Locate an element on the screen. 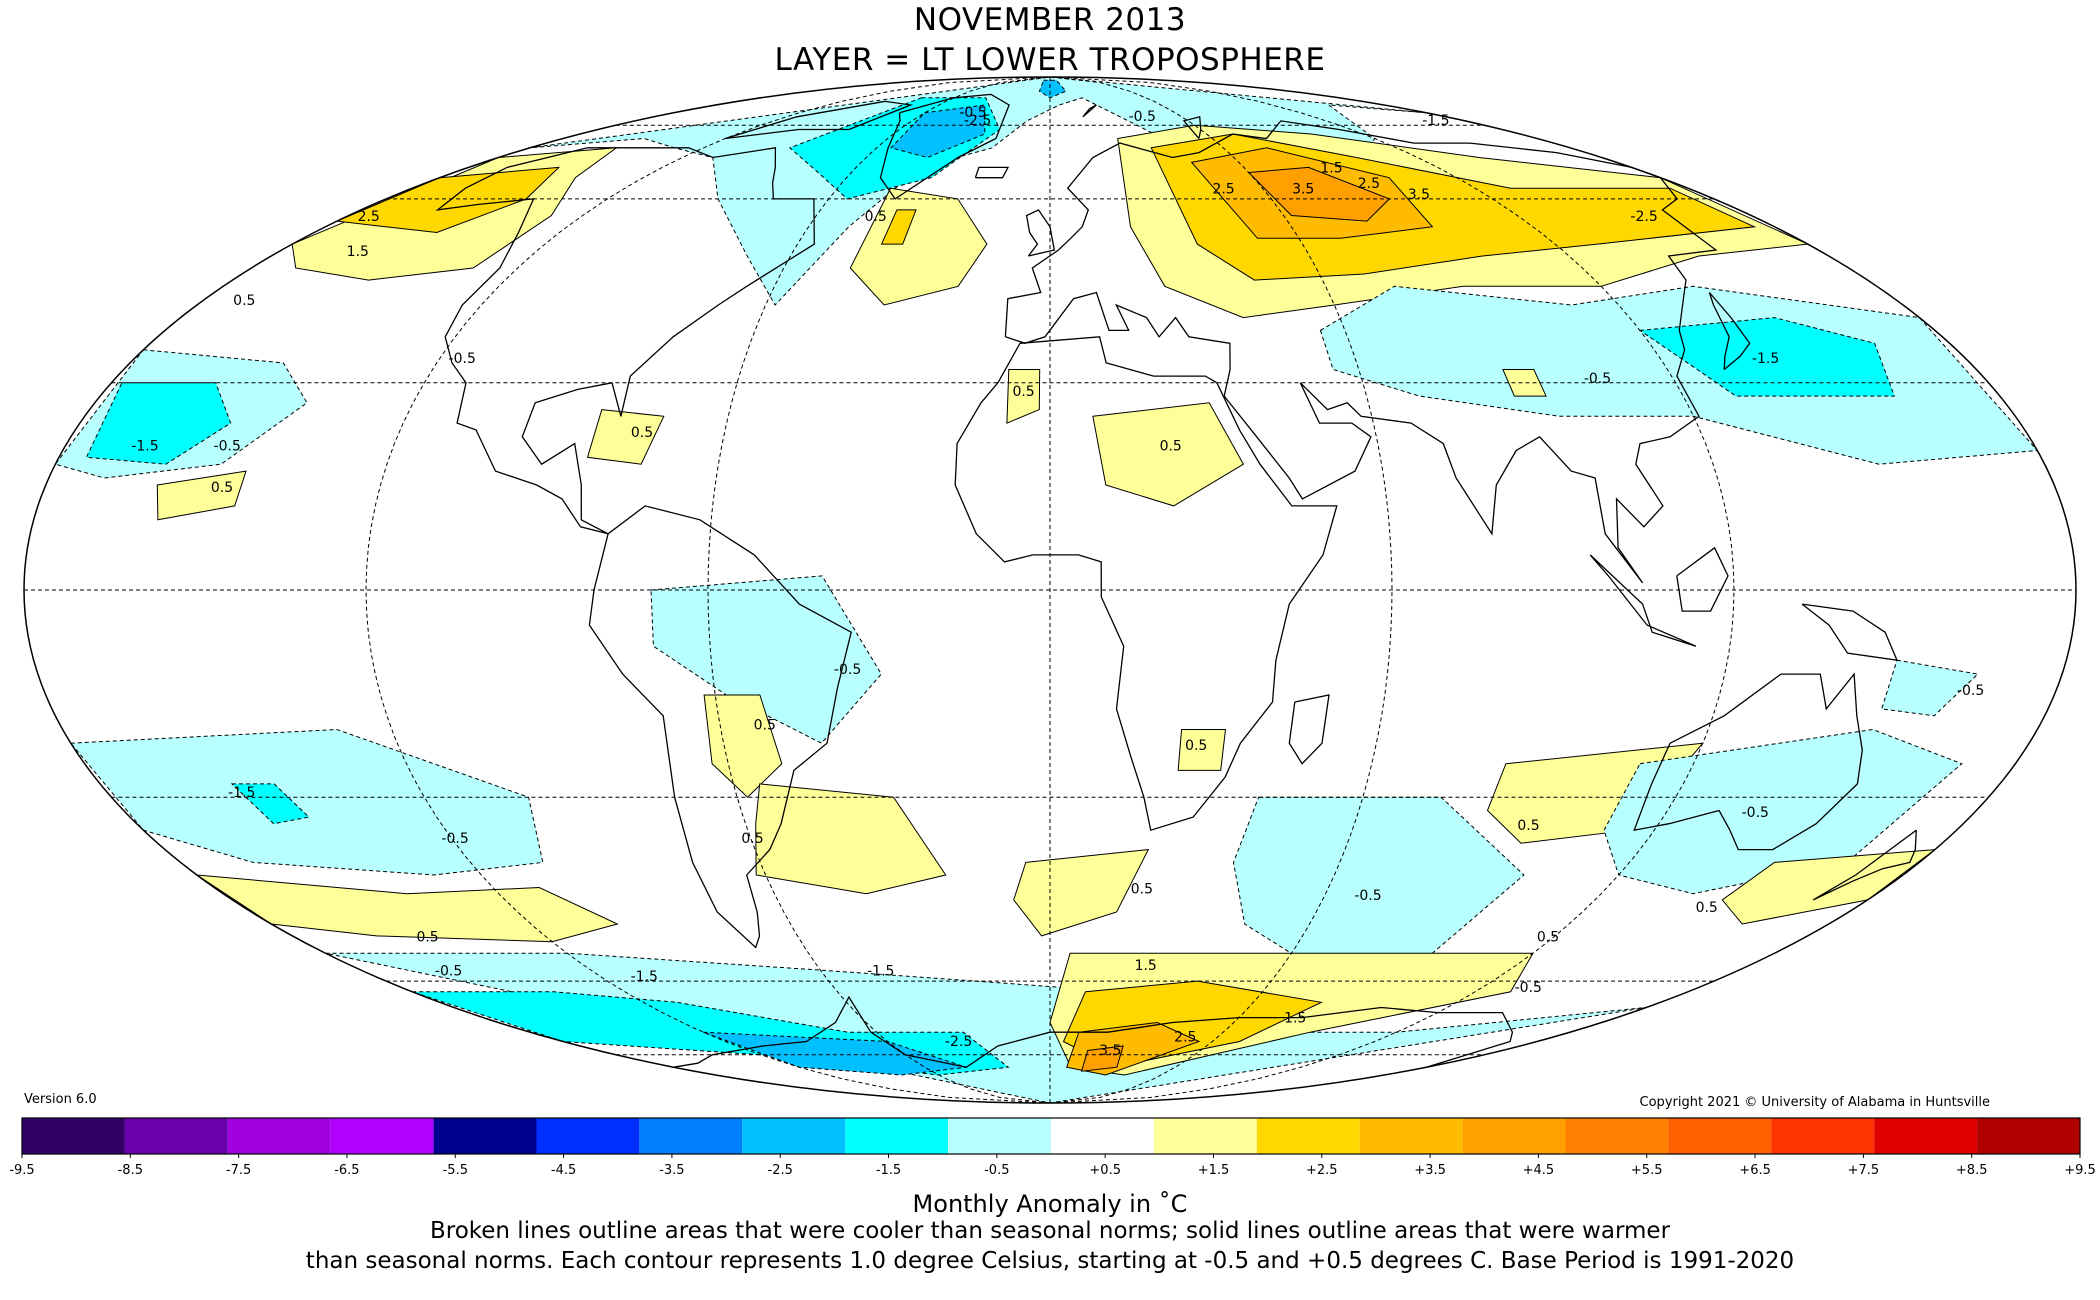 This screenshot has width=2100, height=1300. colorbar-tick-label: -6.5 is located at coordinates (346, 1170).